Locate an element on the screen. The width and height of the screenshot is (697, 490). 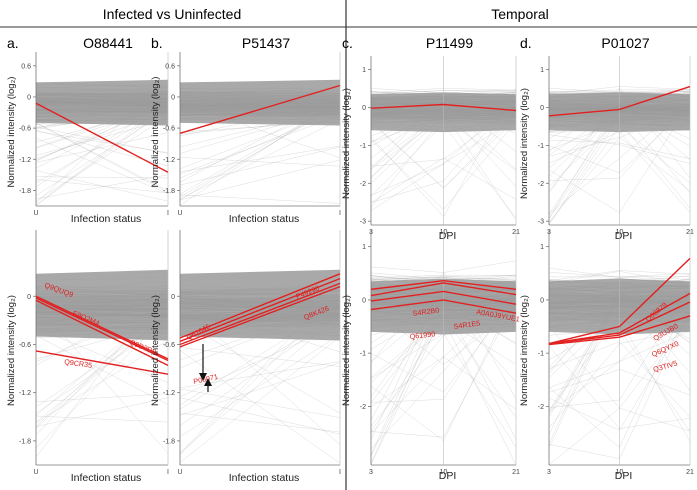
panel-title: P01027 is located at coordinates (625, 43).